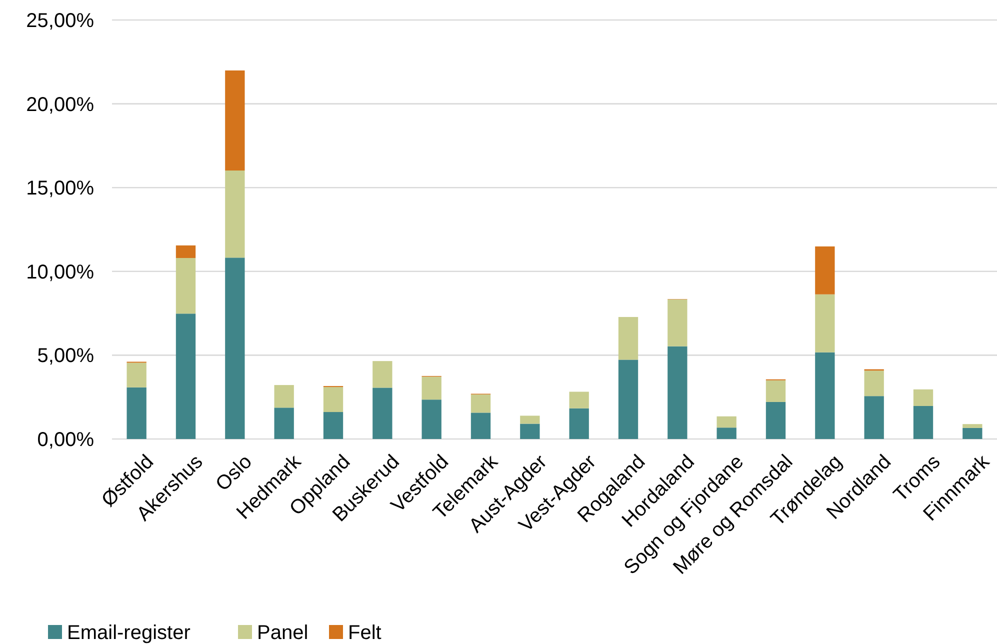 The width and height of the screenshot is (997, 644). I want to click on y-tick-label: 10,00%, so click(60, 272).